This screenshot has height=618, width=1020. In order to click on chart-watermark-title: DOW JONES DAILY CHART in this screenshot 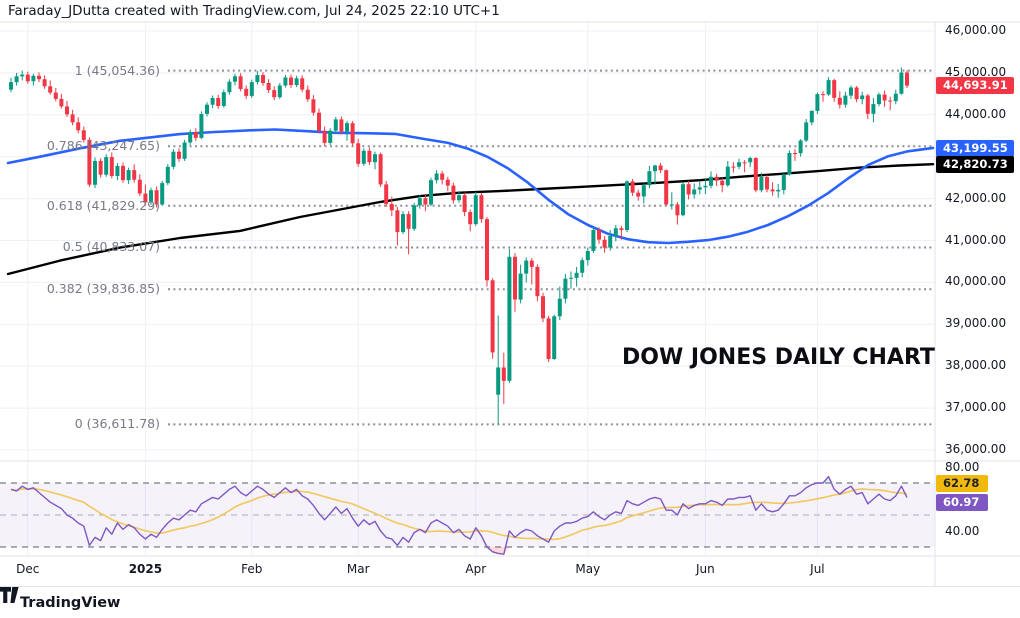, I will do `click(778, 357)`.